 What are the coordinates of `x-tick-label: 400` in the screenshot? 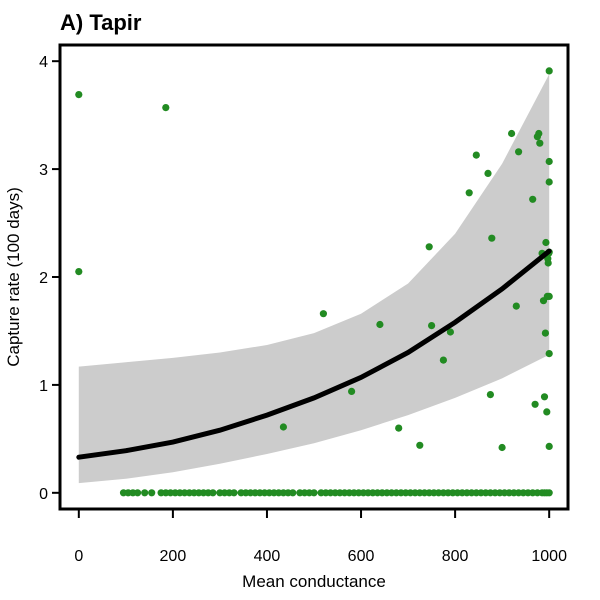 It's located at (267, 556).